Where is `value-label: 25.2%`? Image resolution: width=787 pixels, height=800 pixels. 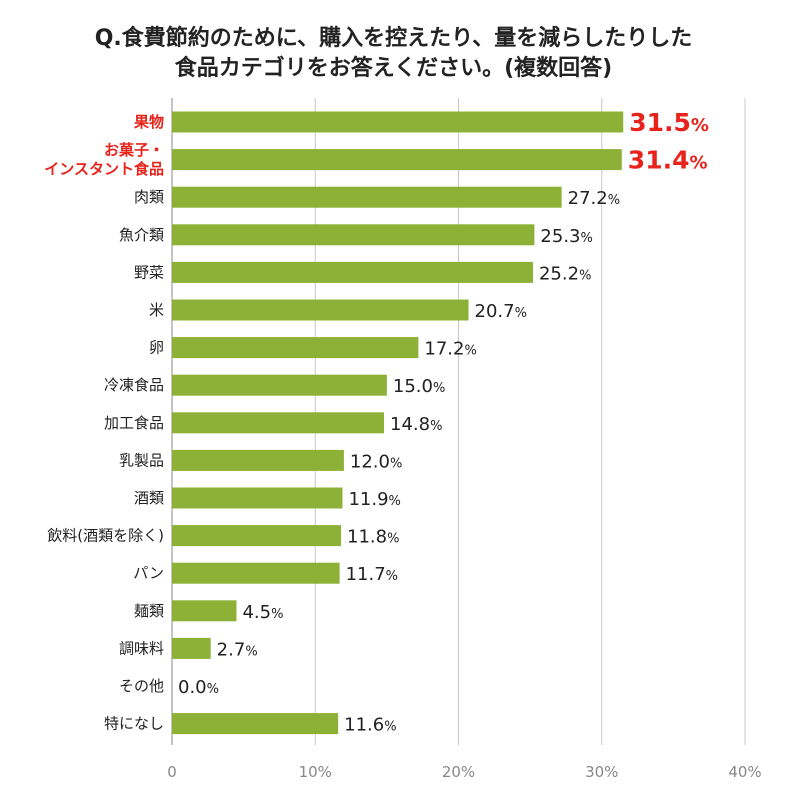
value-label: 25.2% is located at coordinates (565, 273).